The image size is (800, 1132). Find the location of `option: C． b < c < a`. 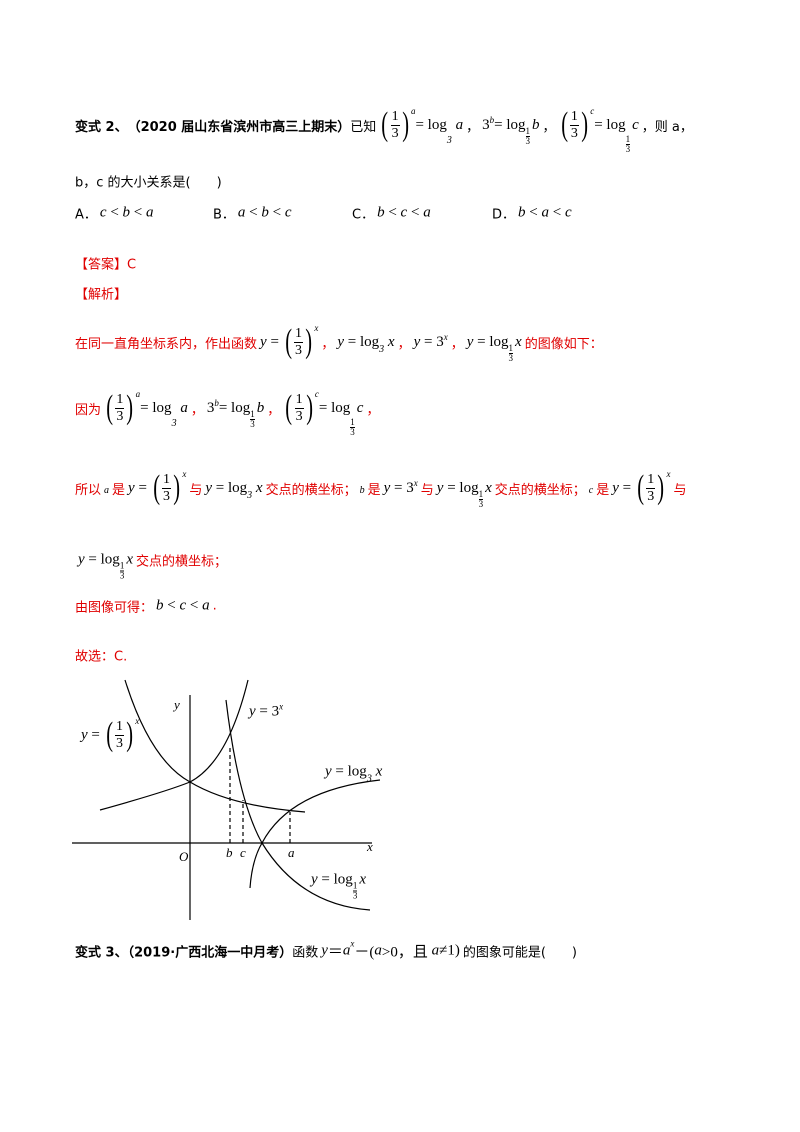

option: C． b < c < a is located at coordinates (393, 213).